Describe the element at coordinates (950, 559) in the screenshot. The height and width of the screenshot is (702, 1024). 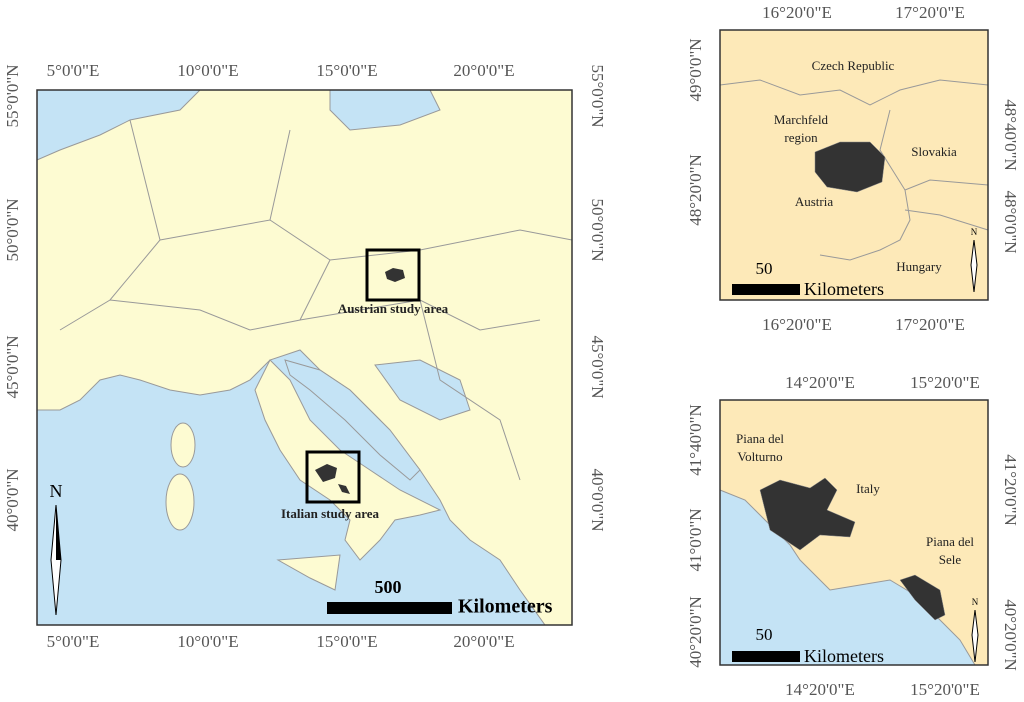
I see `map-label: Sele` at that location.